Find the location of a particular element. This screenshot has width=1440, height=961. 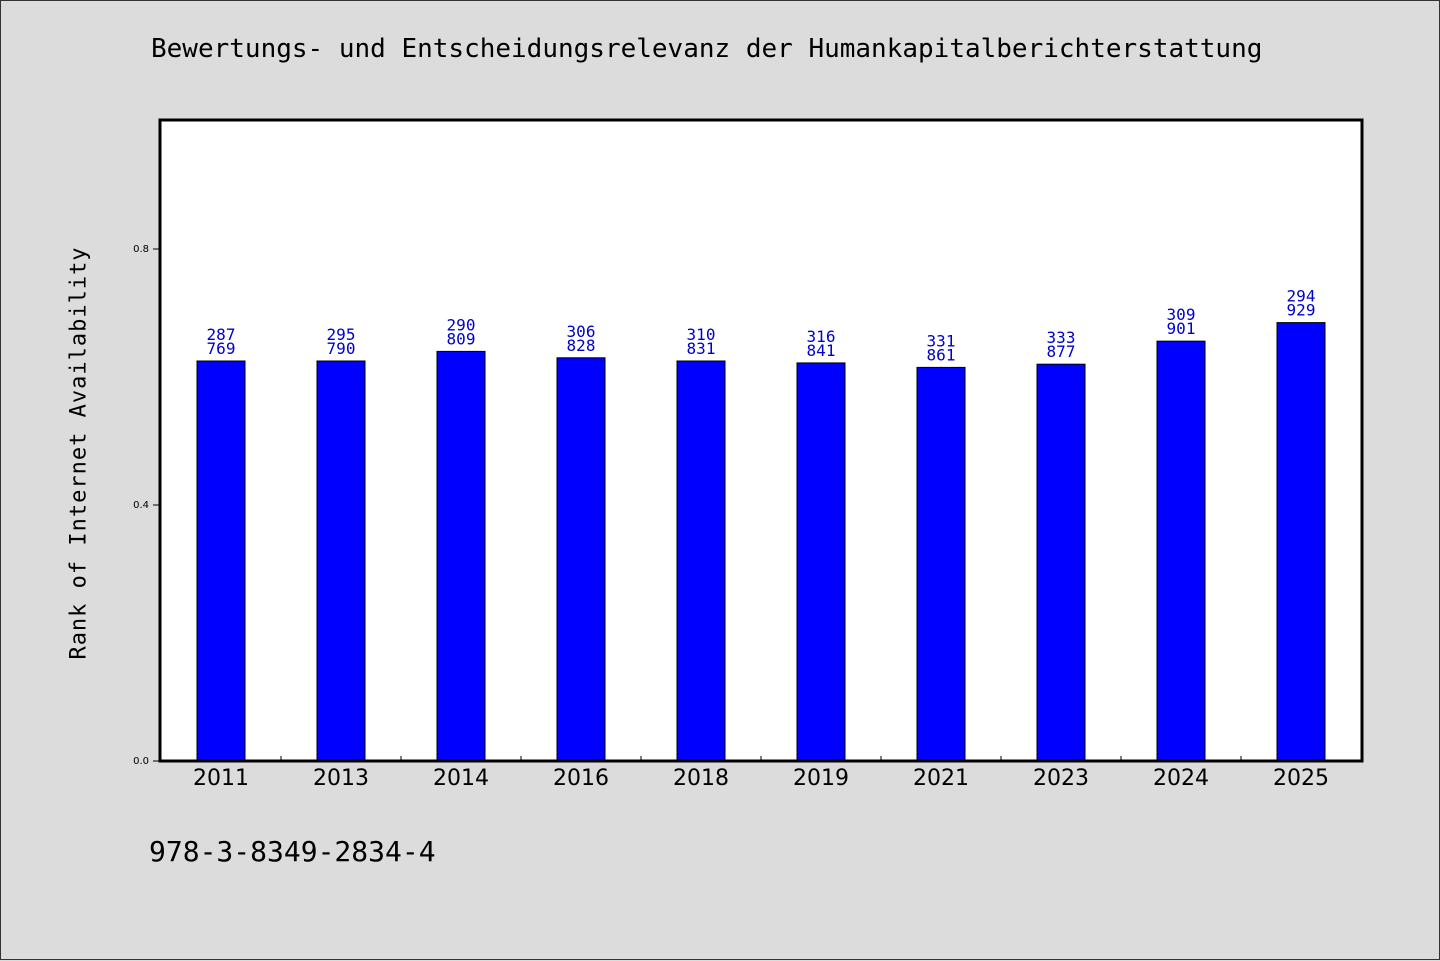

bar-2013 is located at coordinates (341, 561).